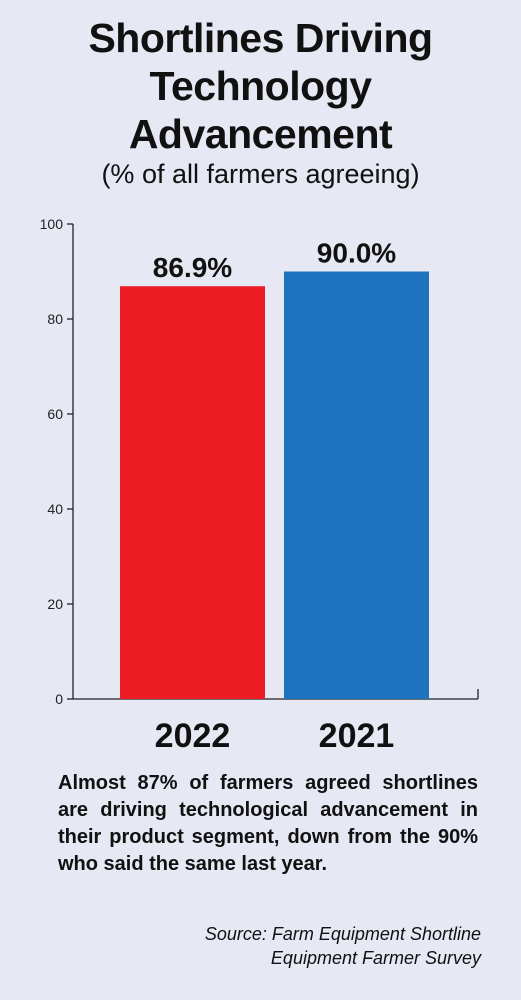 This screenshot has height=1000, width=521. I want to click on category-label-2022: 2022, so click(193, 736).